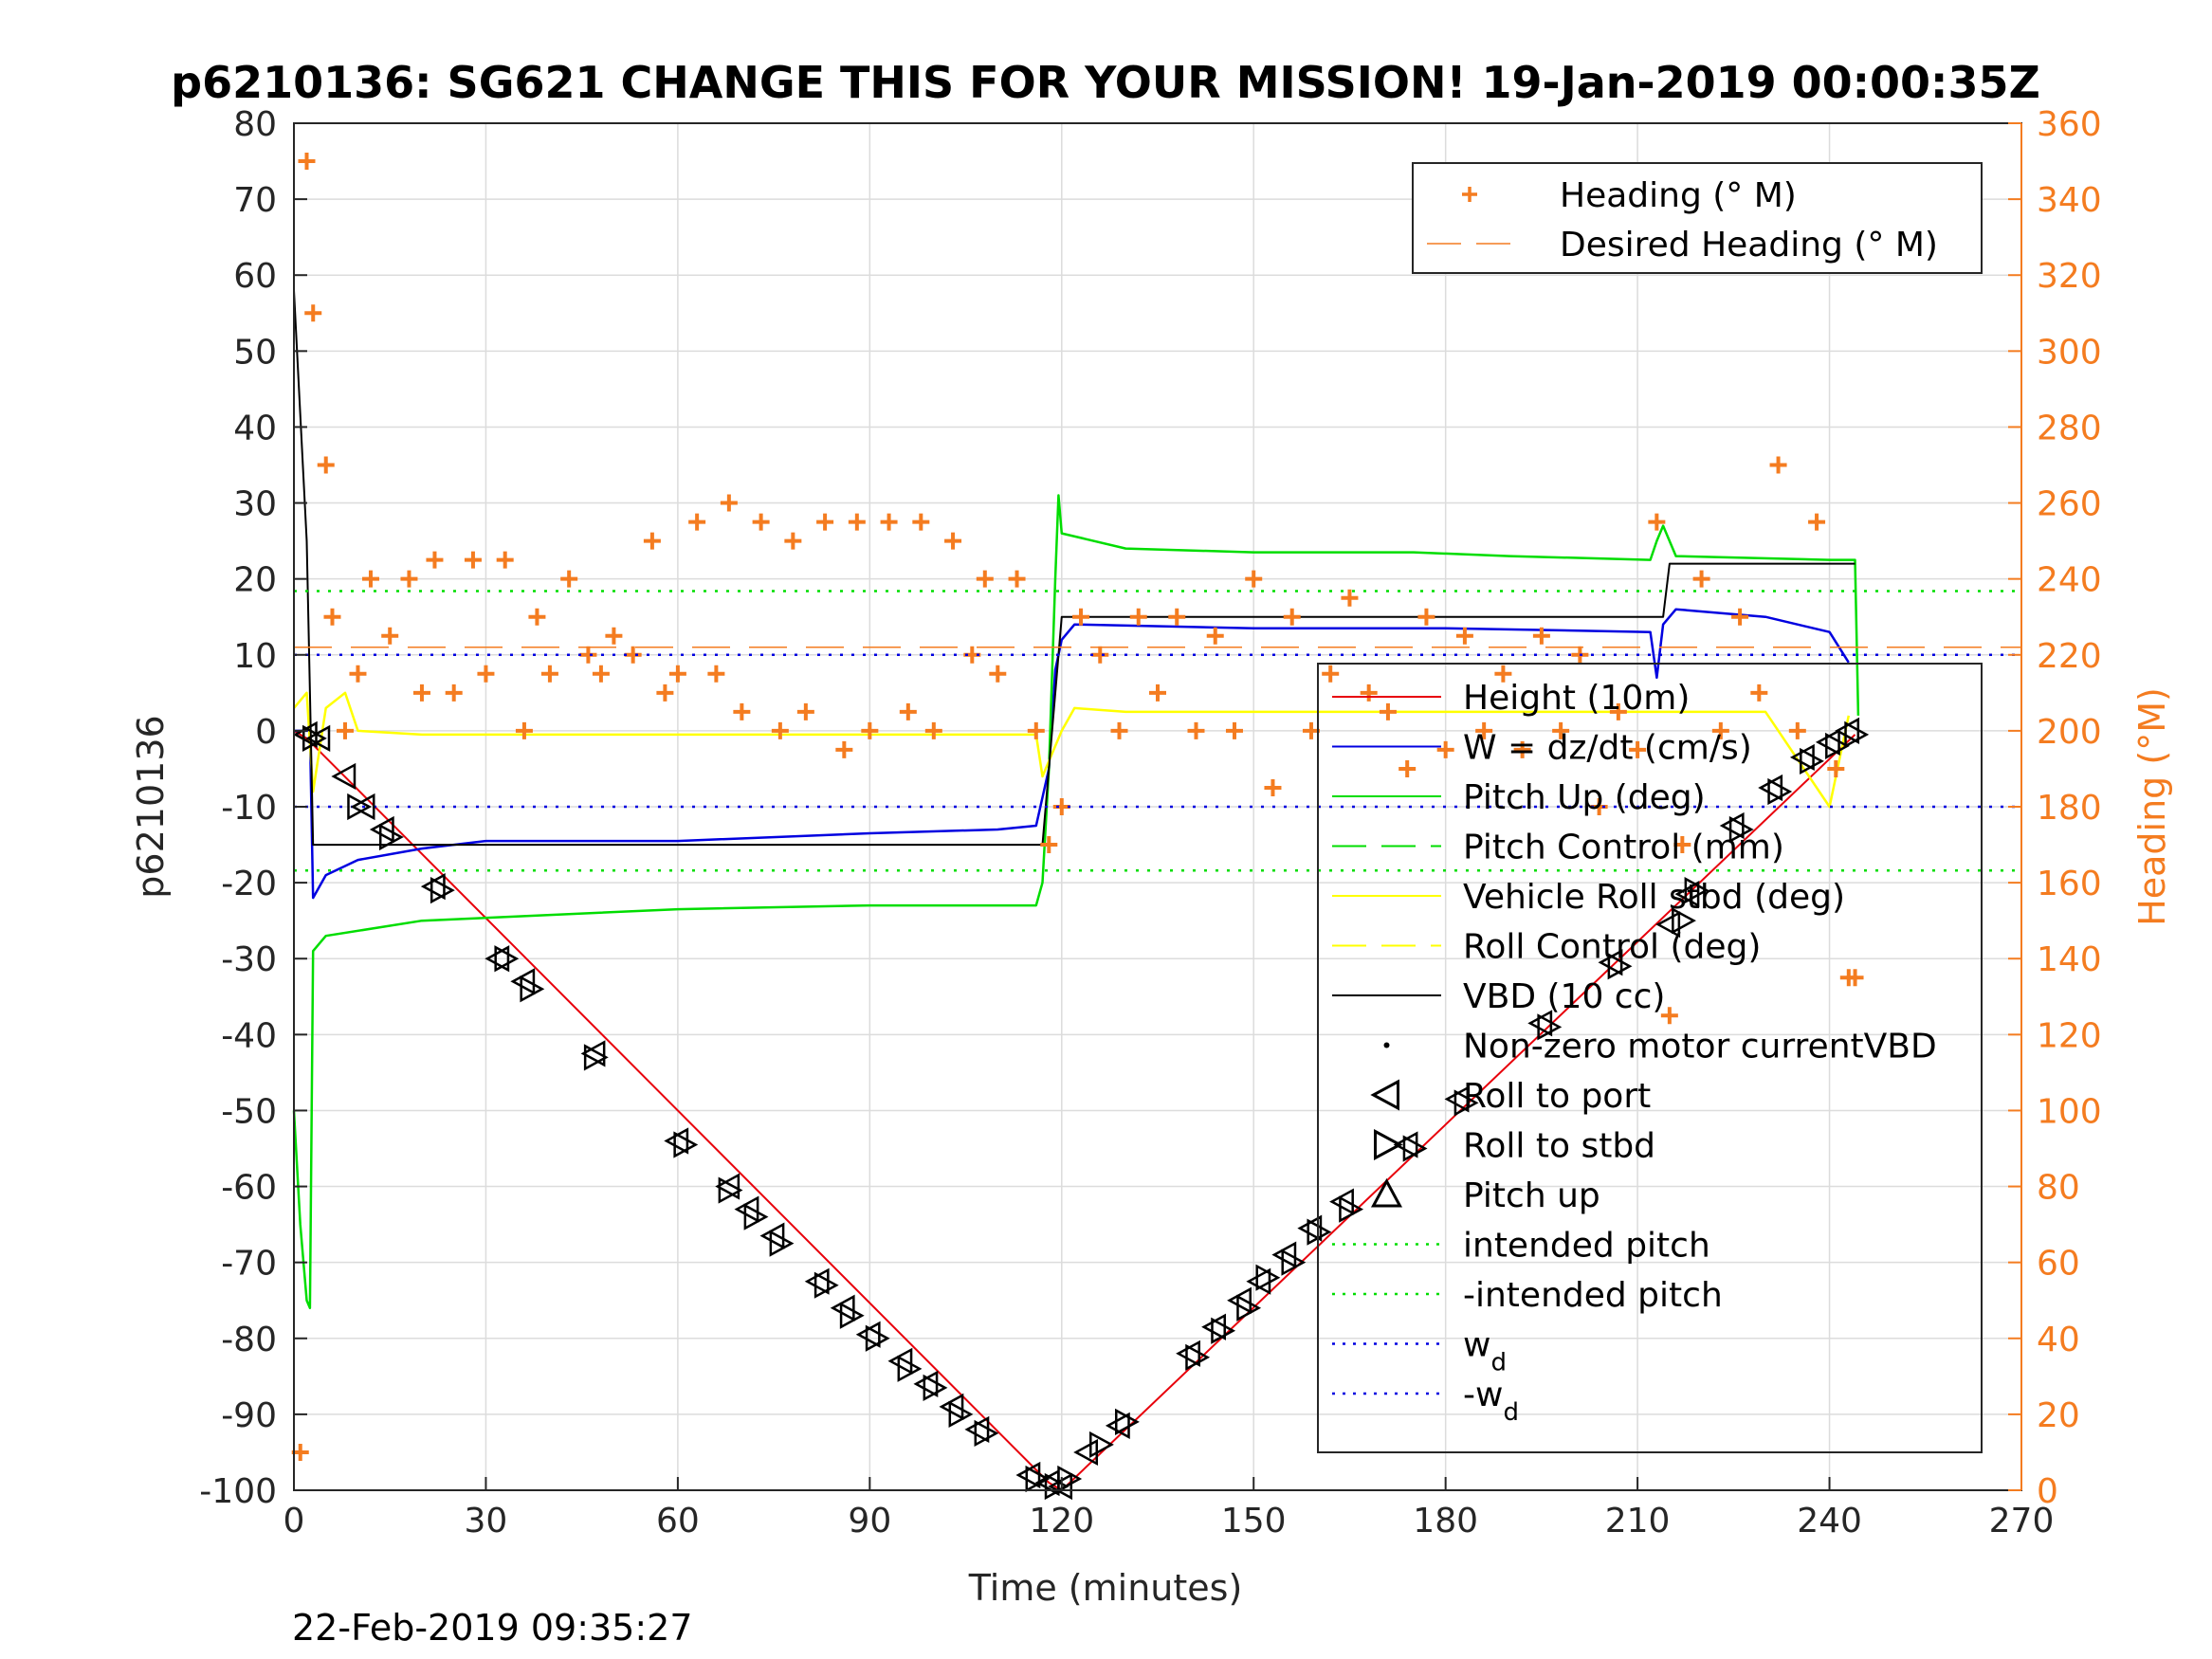 The image size is (2212, 1659). Describe the element at coordinates (2069, 580) in the screenshot. I see `y2-tick-label: 240` at that location.